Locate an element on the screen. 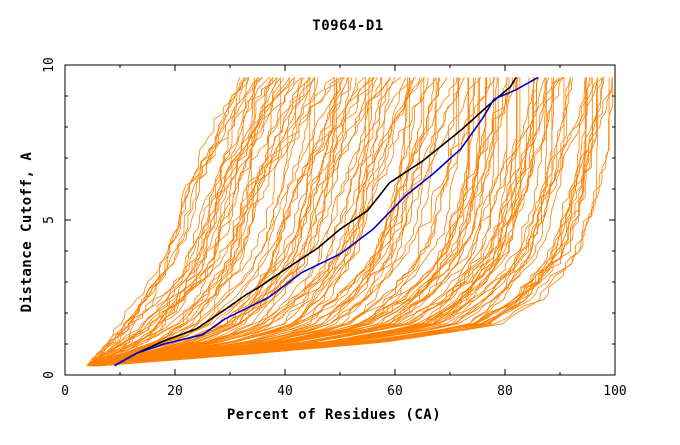 Image resolution: width=680 pixels, height=445 pixels. x-tick-label: 20 is located at coordinates (175, 391).